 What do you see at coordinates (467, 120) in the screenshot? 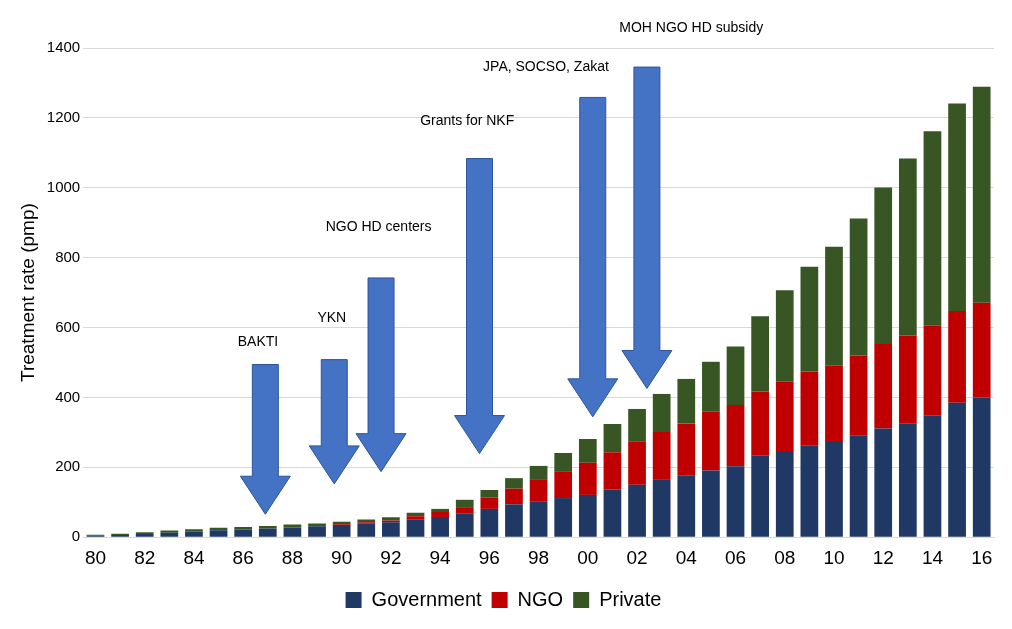
I see `annotation: Grants for NKF` at bounding box center [467, 120].